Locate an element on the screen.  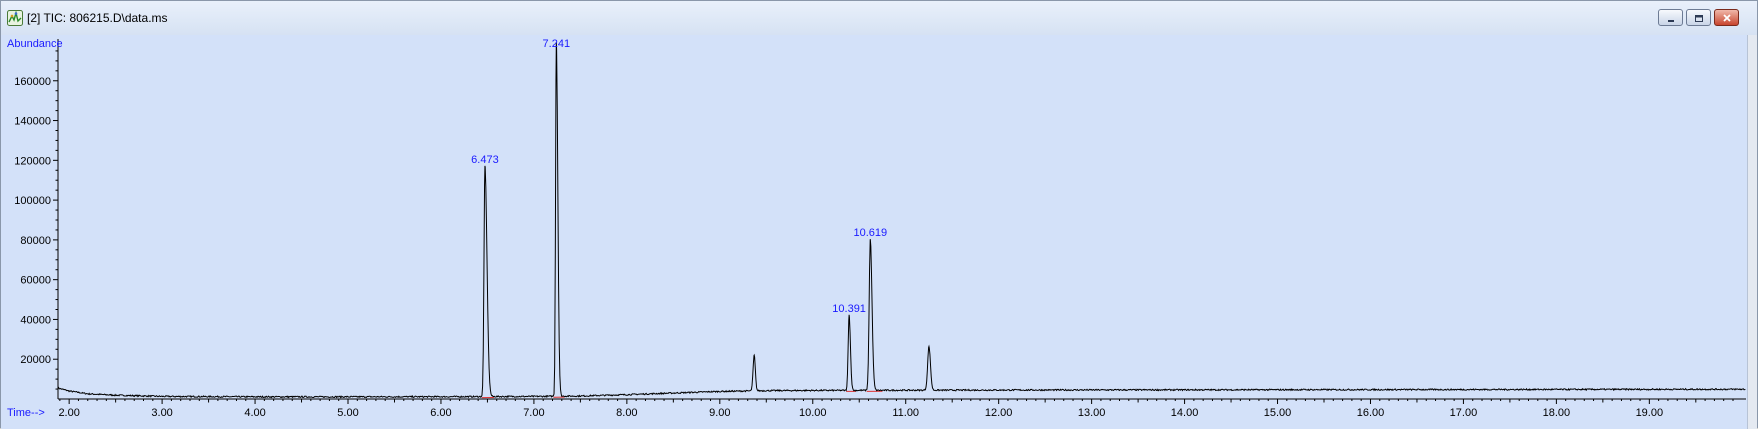
y-tick-label: 20000 is located at coordinates (35, 360).